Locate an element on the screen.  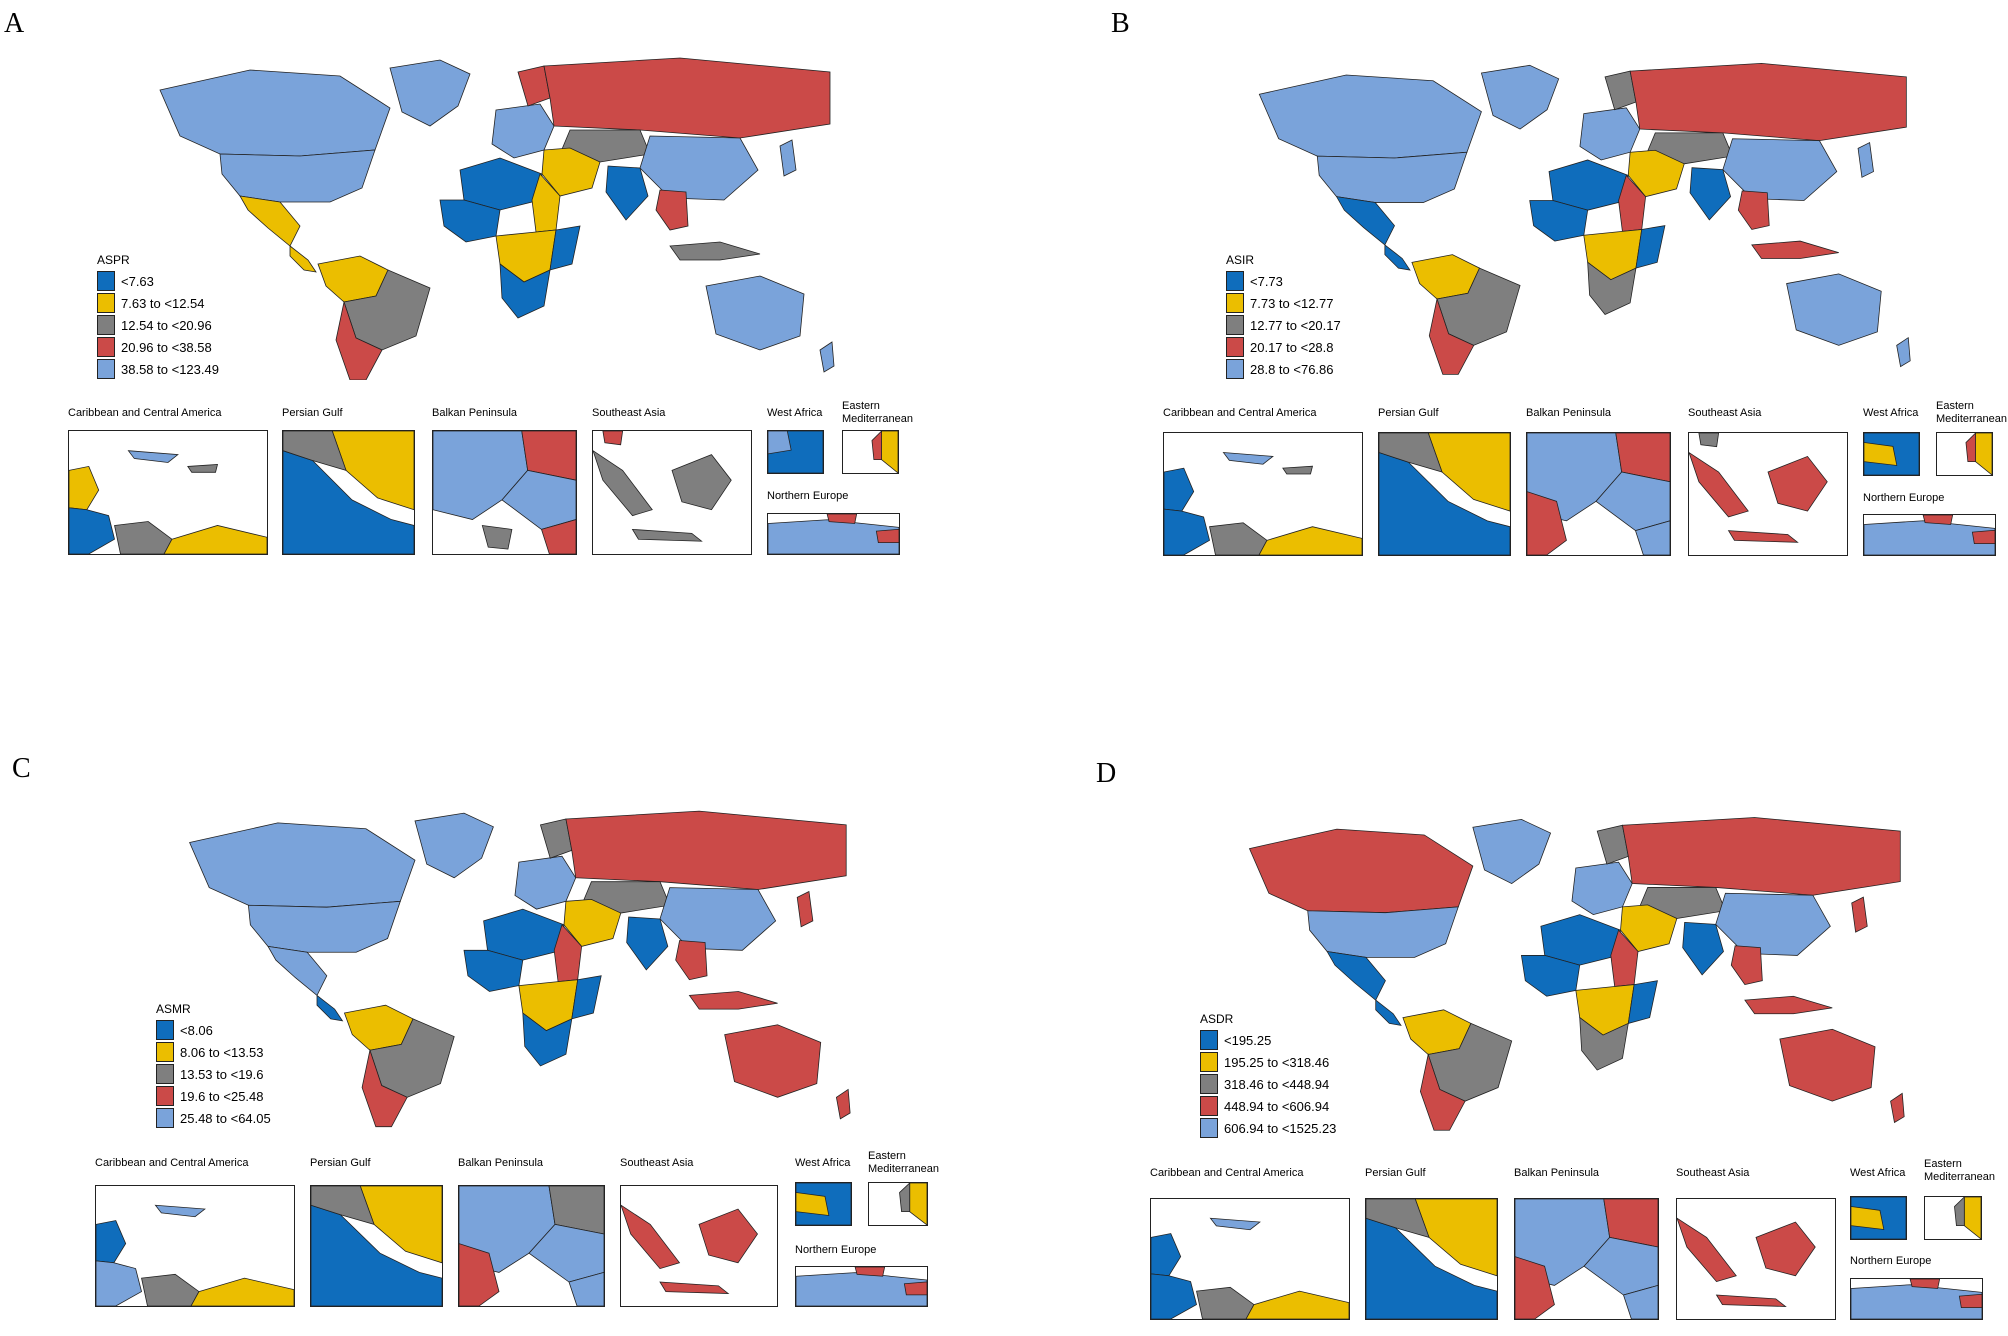
legend-item: 318.46 to <448.94 is located at coordinates (1268, 1084).